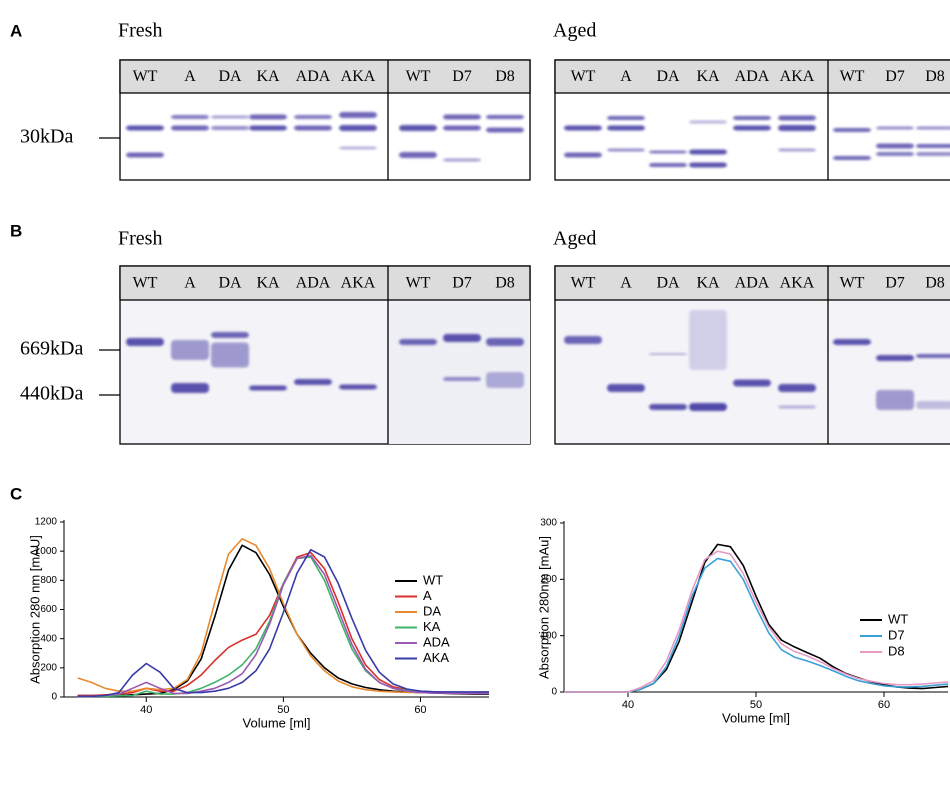  What do you see at coordinates (140, 31) in the screenshot?
I see `gel-title: Fresh` at bounding box center [140, 31].